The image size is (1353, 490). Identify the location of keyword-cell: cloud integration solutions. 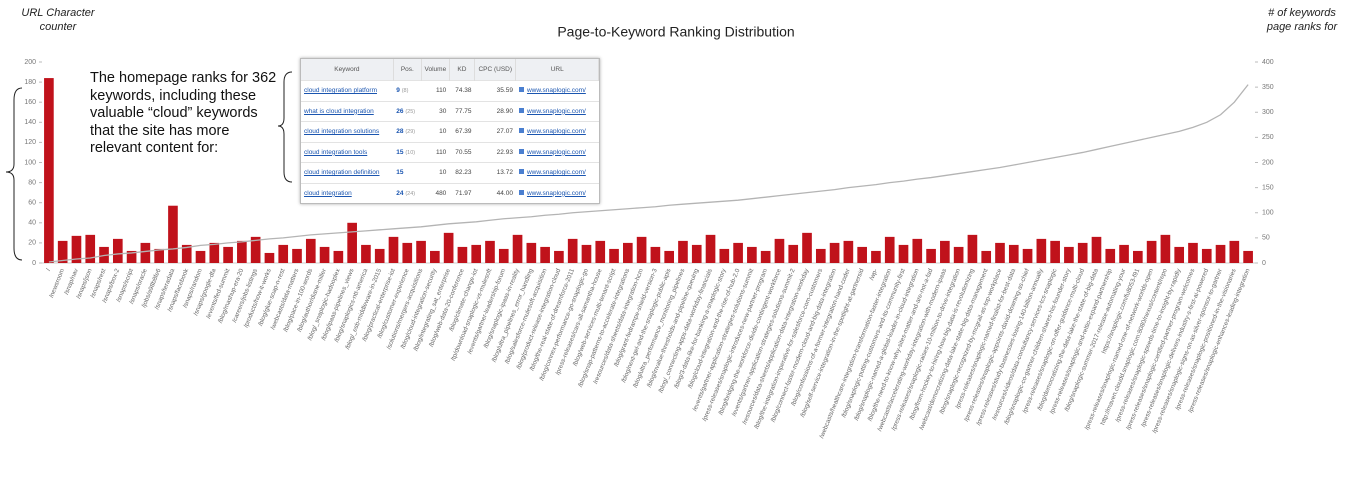
(347, 131).